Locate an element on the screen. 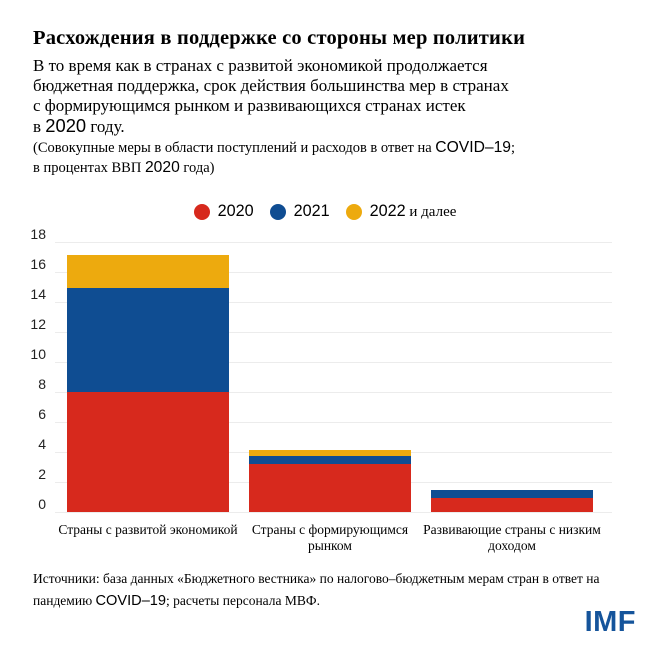 This screenshot has height=647, width=650. y-tick-label-14: 14 is located at coordinates (38, 294).